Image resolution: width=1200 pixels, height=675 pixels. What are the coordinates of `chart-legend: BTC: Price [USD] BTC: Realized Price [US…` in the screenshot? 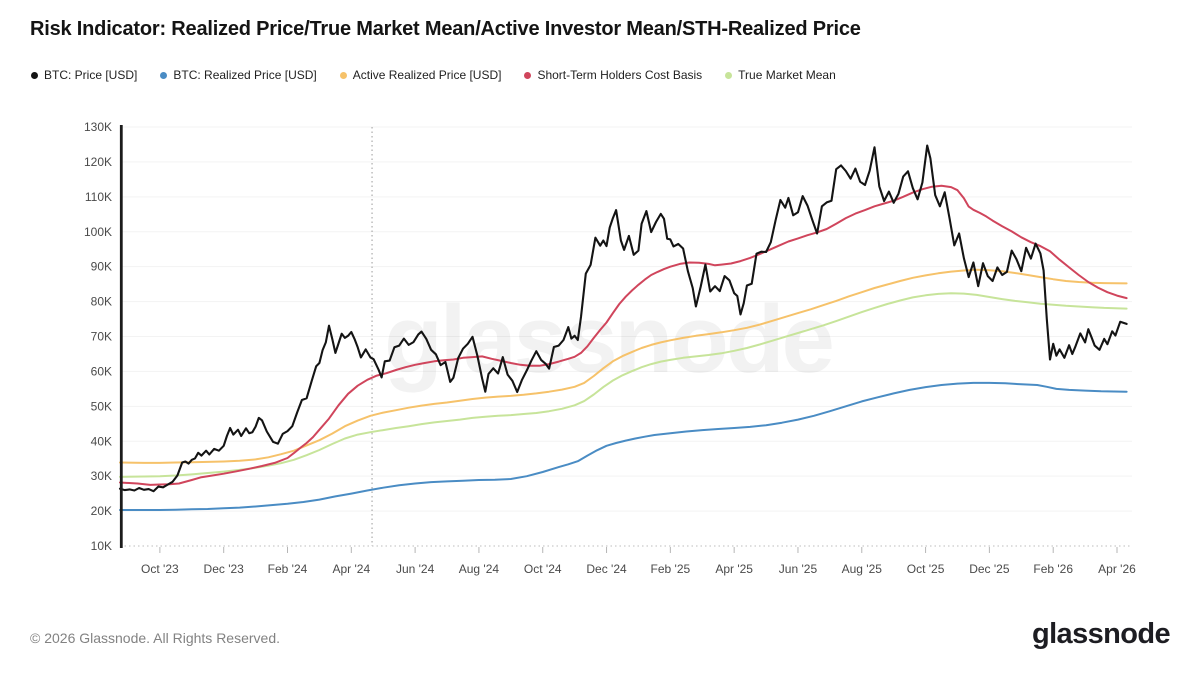 It's located at (433, 75).